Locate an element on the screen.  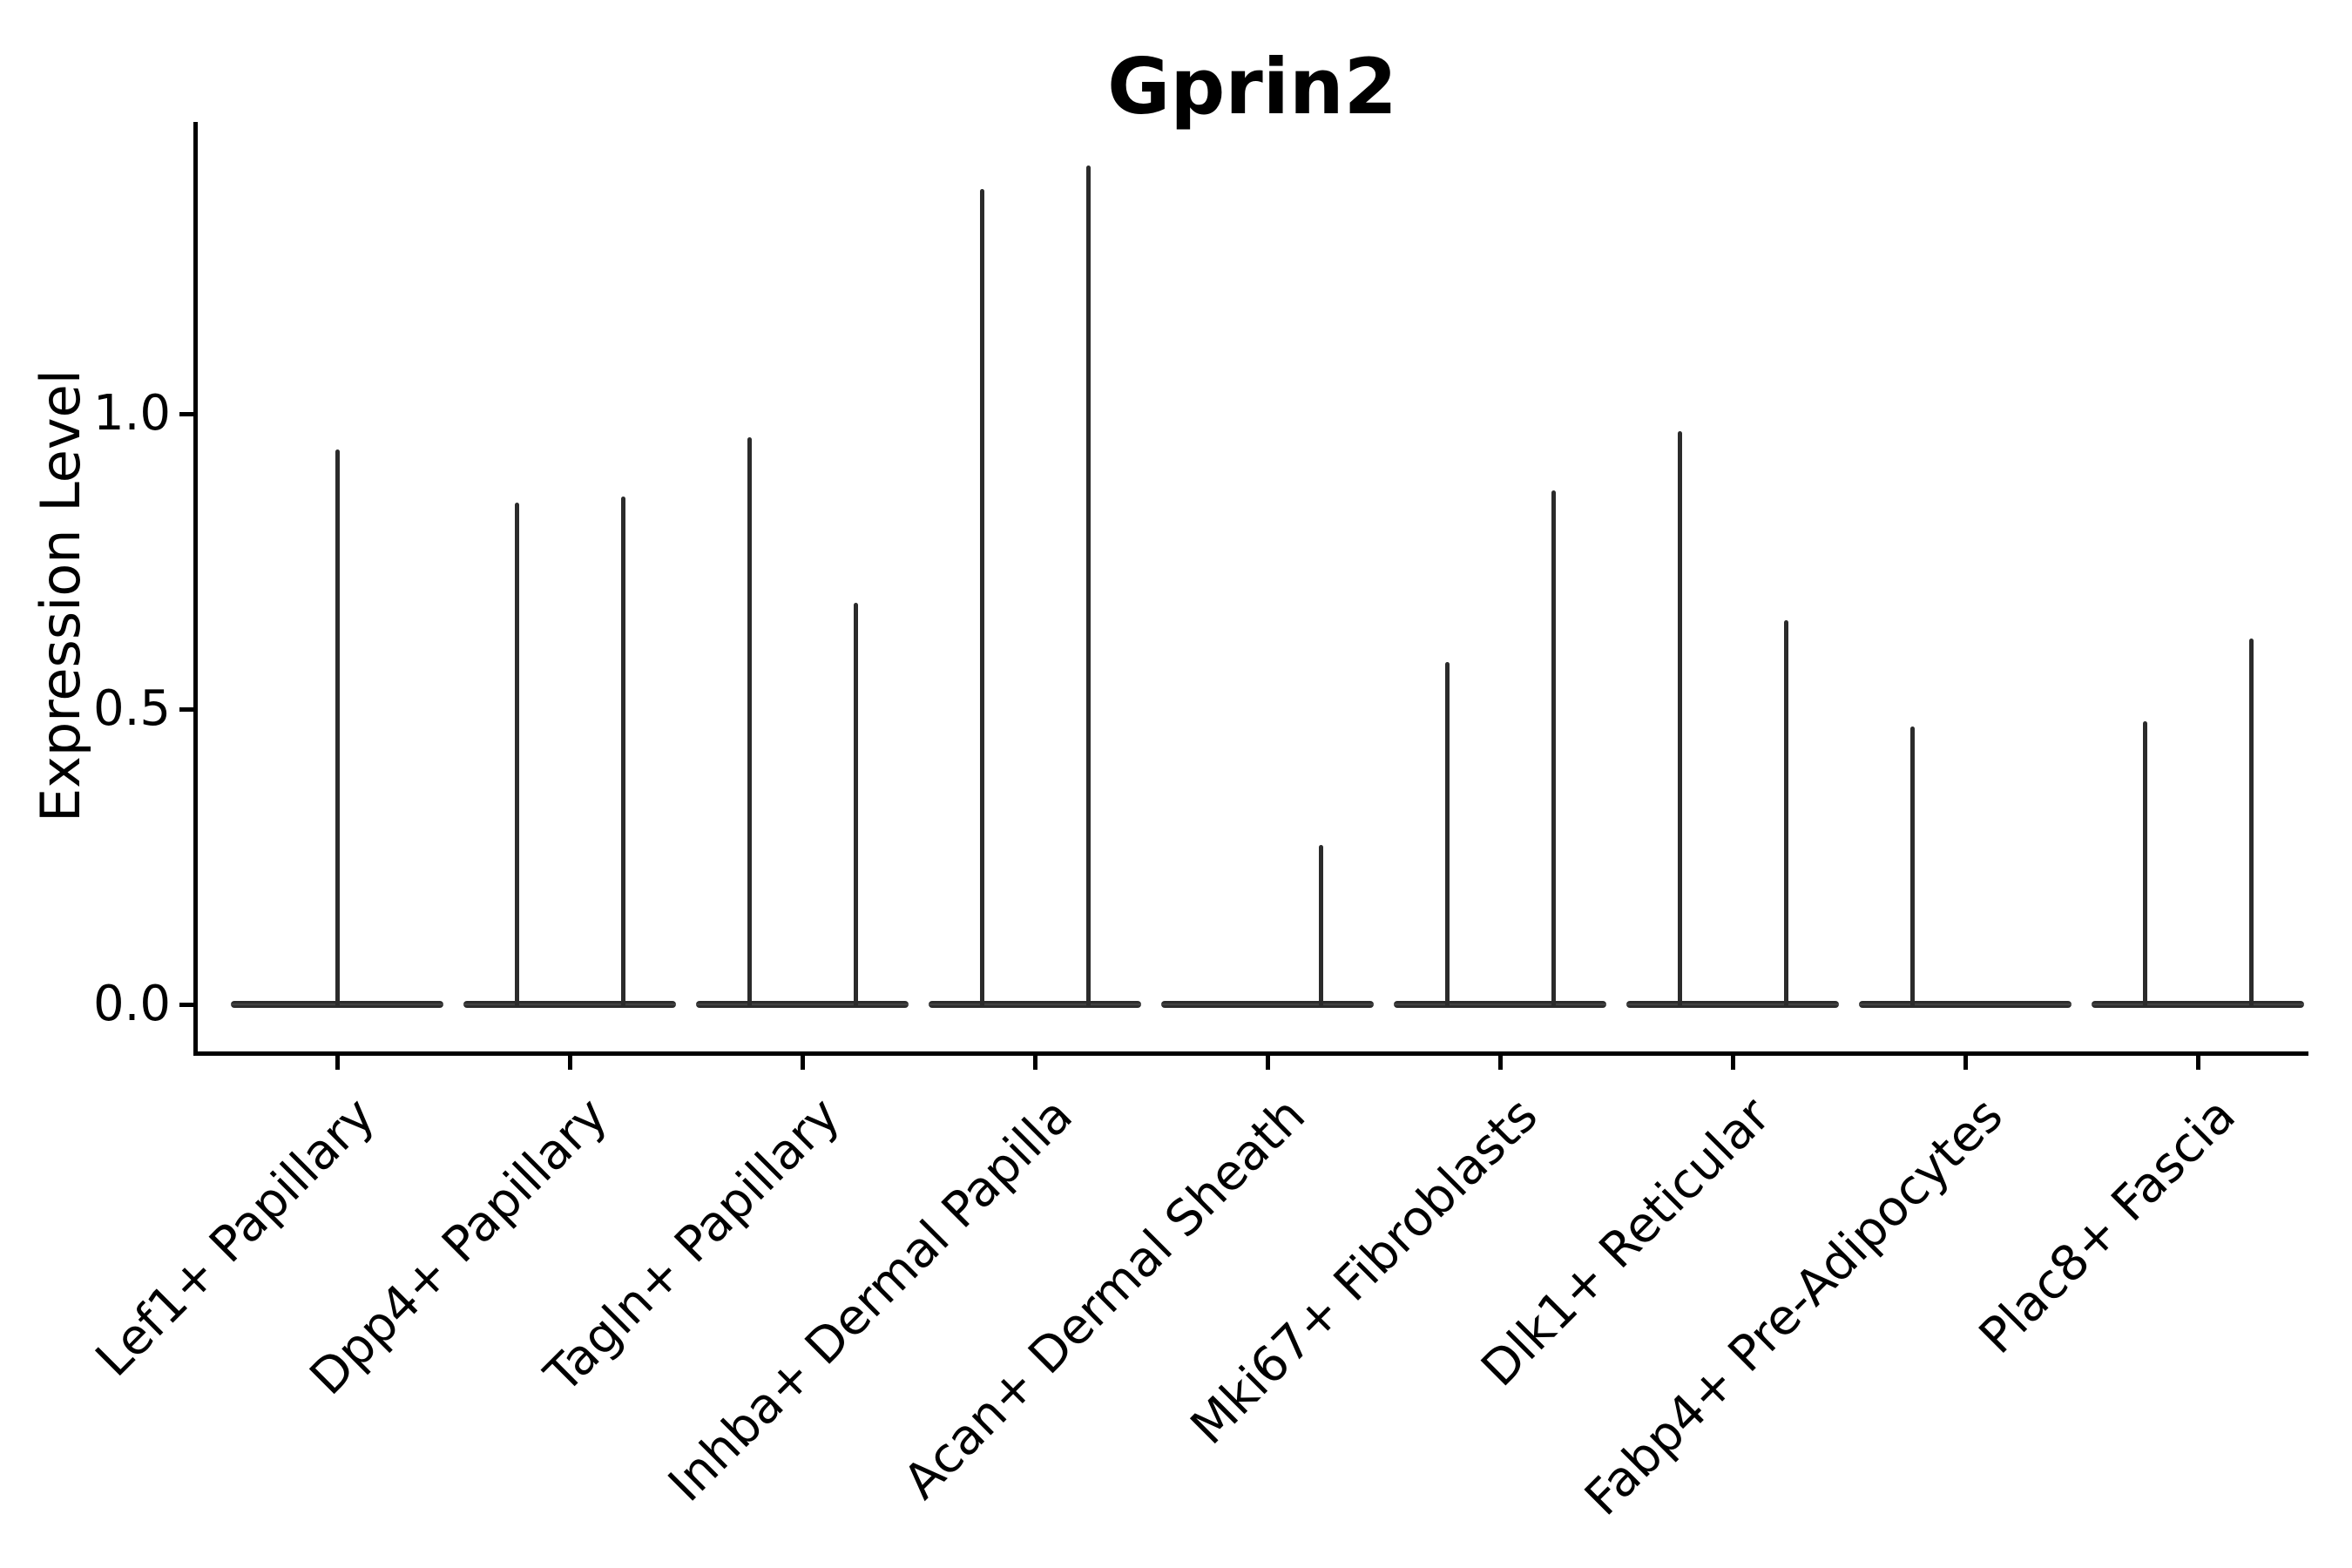
y-tick-label: 0.0 is located at coordinates (131, 1004).